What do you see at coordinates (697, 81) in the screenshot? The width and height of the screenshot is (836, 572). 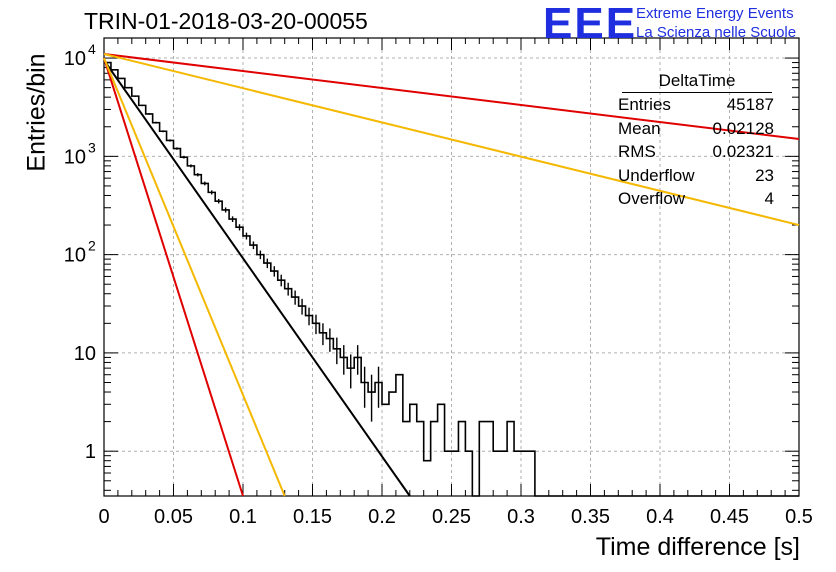 I see `stats-title: DeltaTime` at bounding box center [697, 81].